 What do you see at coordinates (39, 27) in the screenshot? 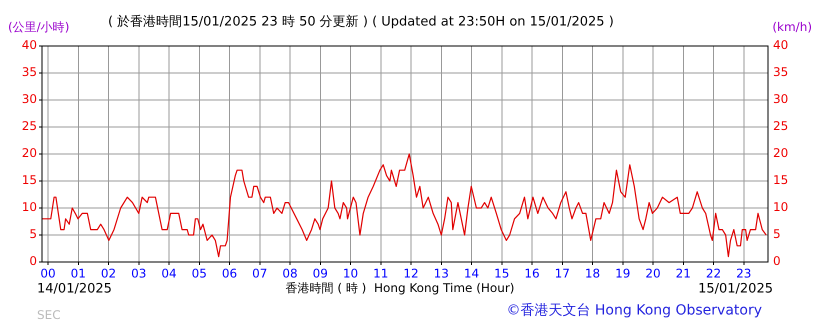
I see `y-axis-title: (公里/小時)` at bounding box center [39, 27].